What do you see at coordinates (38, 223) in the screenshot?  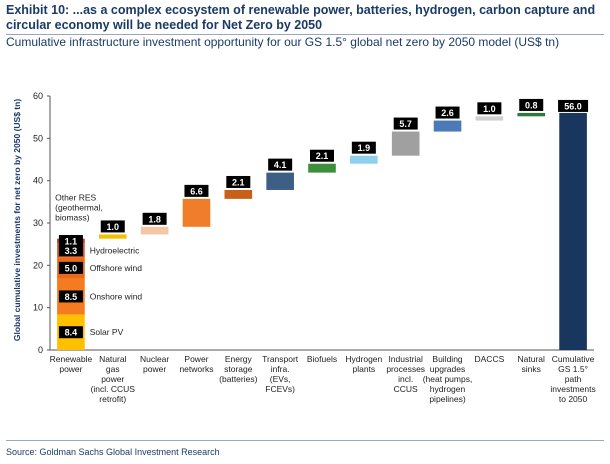 I see `y-tick-label: 30` at bounding box center [38, 223].